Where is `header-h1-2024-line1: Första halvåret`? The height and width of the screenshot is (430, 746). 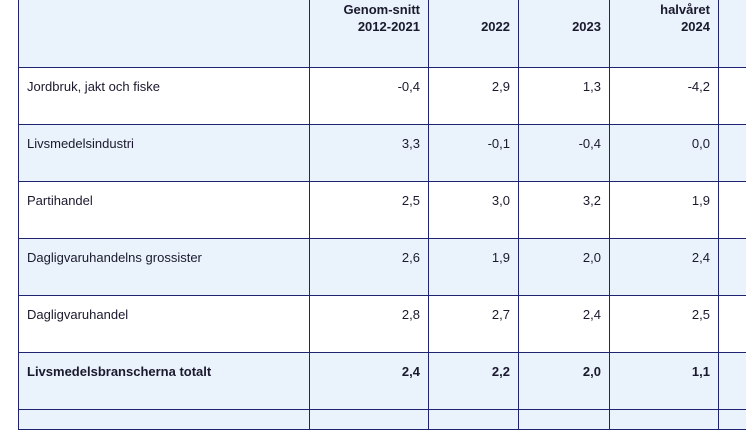 header-h1-2024-line1: Första halvåret is located at coordinates (664, 9).